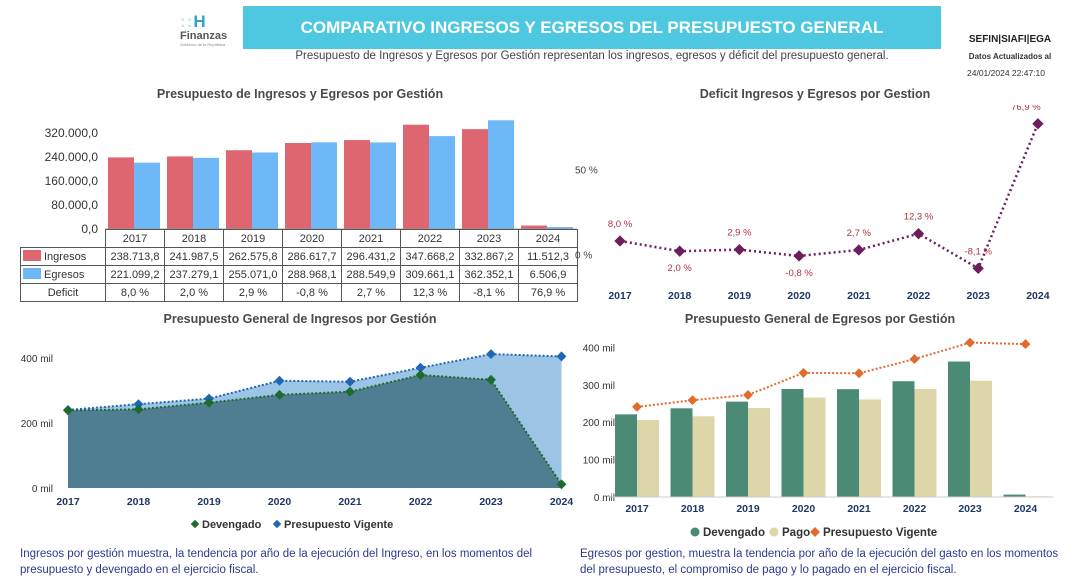 This screenshot has height=579, width=1068. I want to click on chart2-data-label: -0,8 %, so click(799, 273).